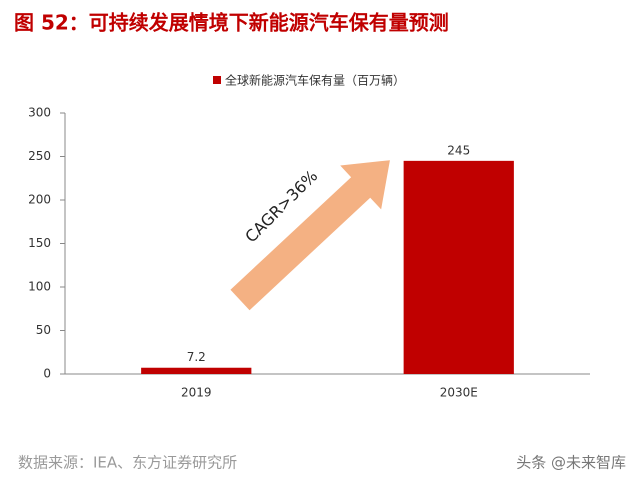 The width and height of the screenshot is (640, 486). I want to click on chart-title: 图 52：可持续发展情境下新能源汽车保有量预测, so click(231, 23).